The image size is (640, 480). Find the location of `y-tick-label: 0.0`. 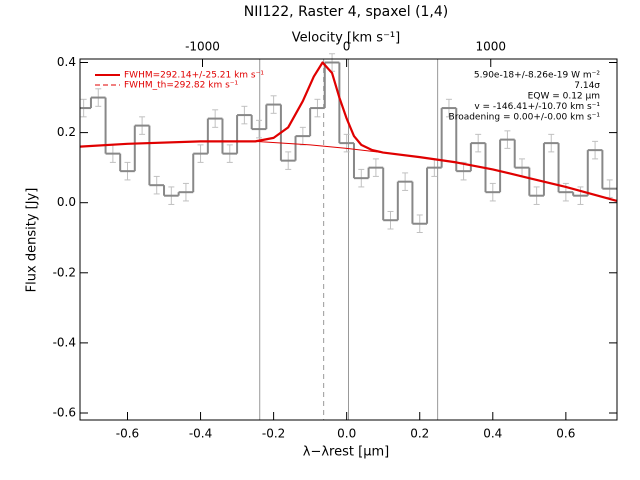

y-tick-label: 0.0 is located at coordinates (66, 202).